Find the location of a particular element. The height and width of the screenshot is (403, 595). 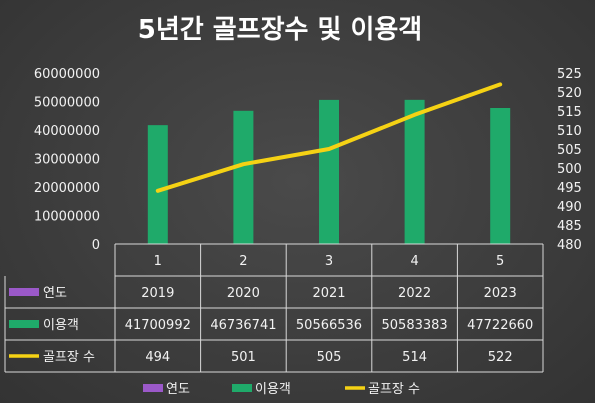

left-axis-tick-6: 60000000 is located at coordinates (67, 74).